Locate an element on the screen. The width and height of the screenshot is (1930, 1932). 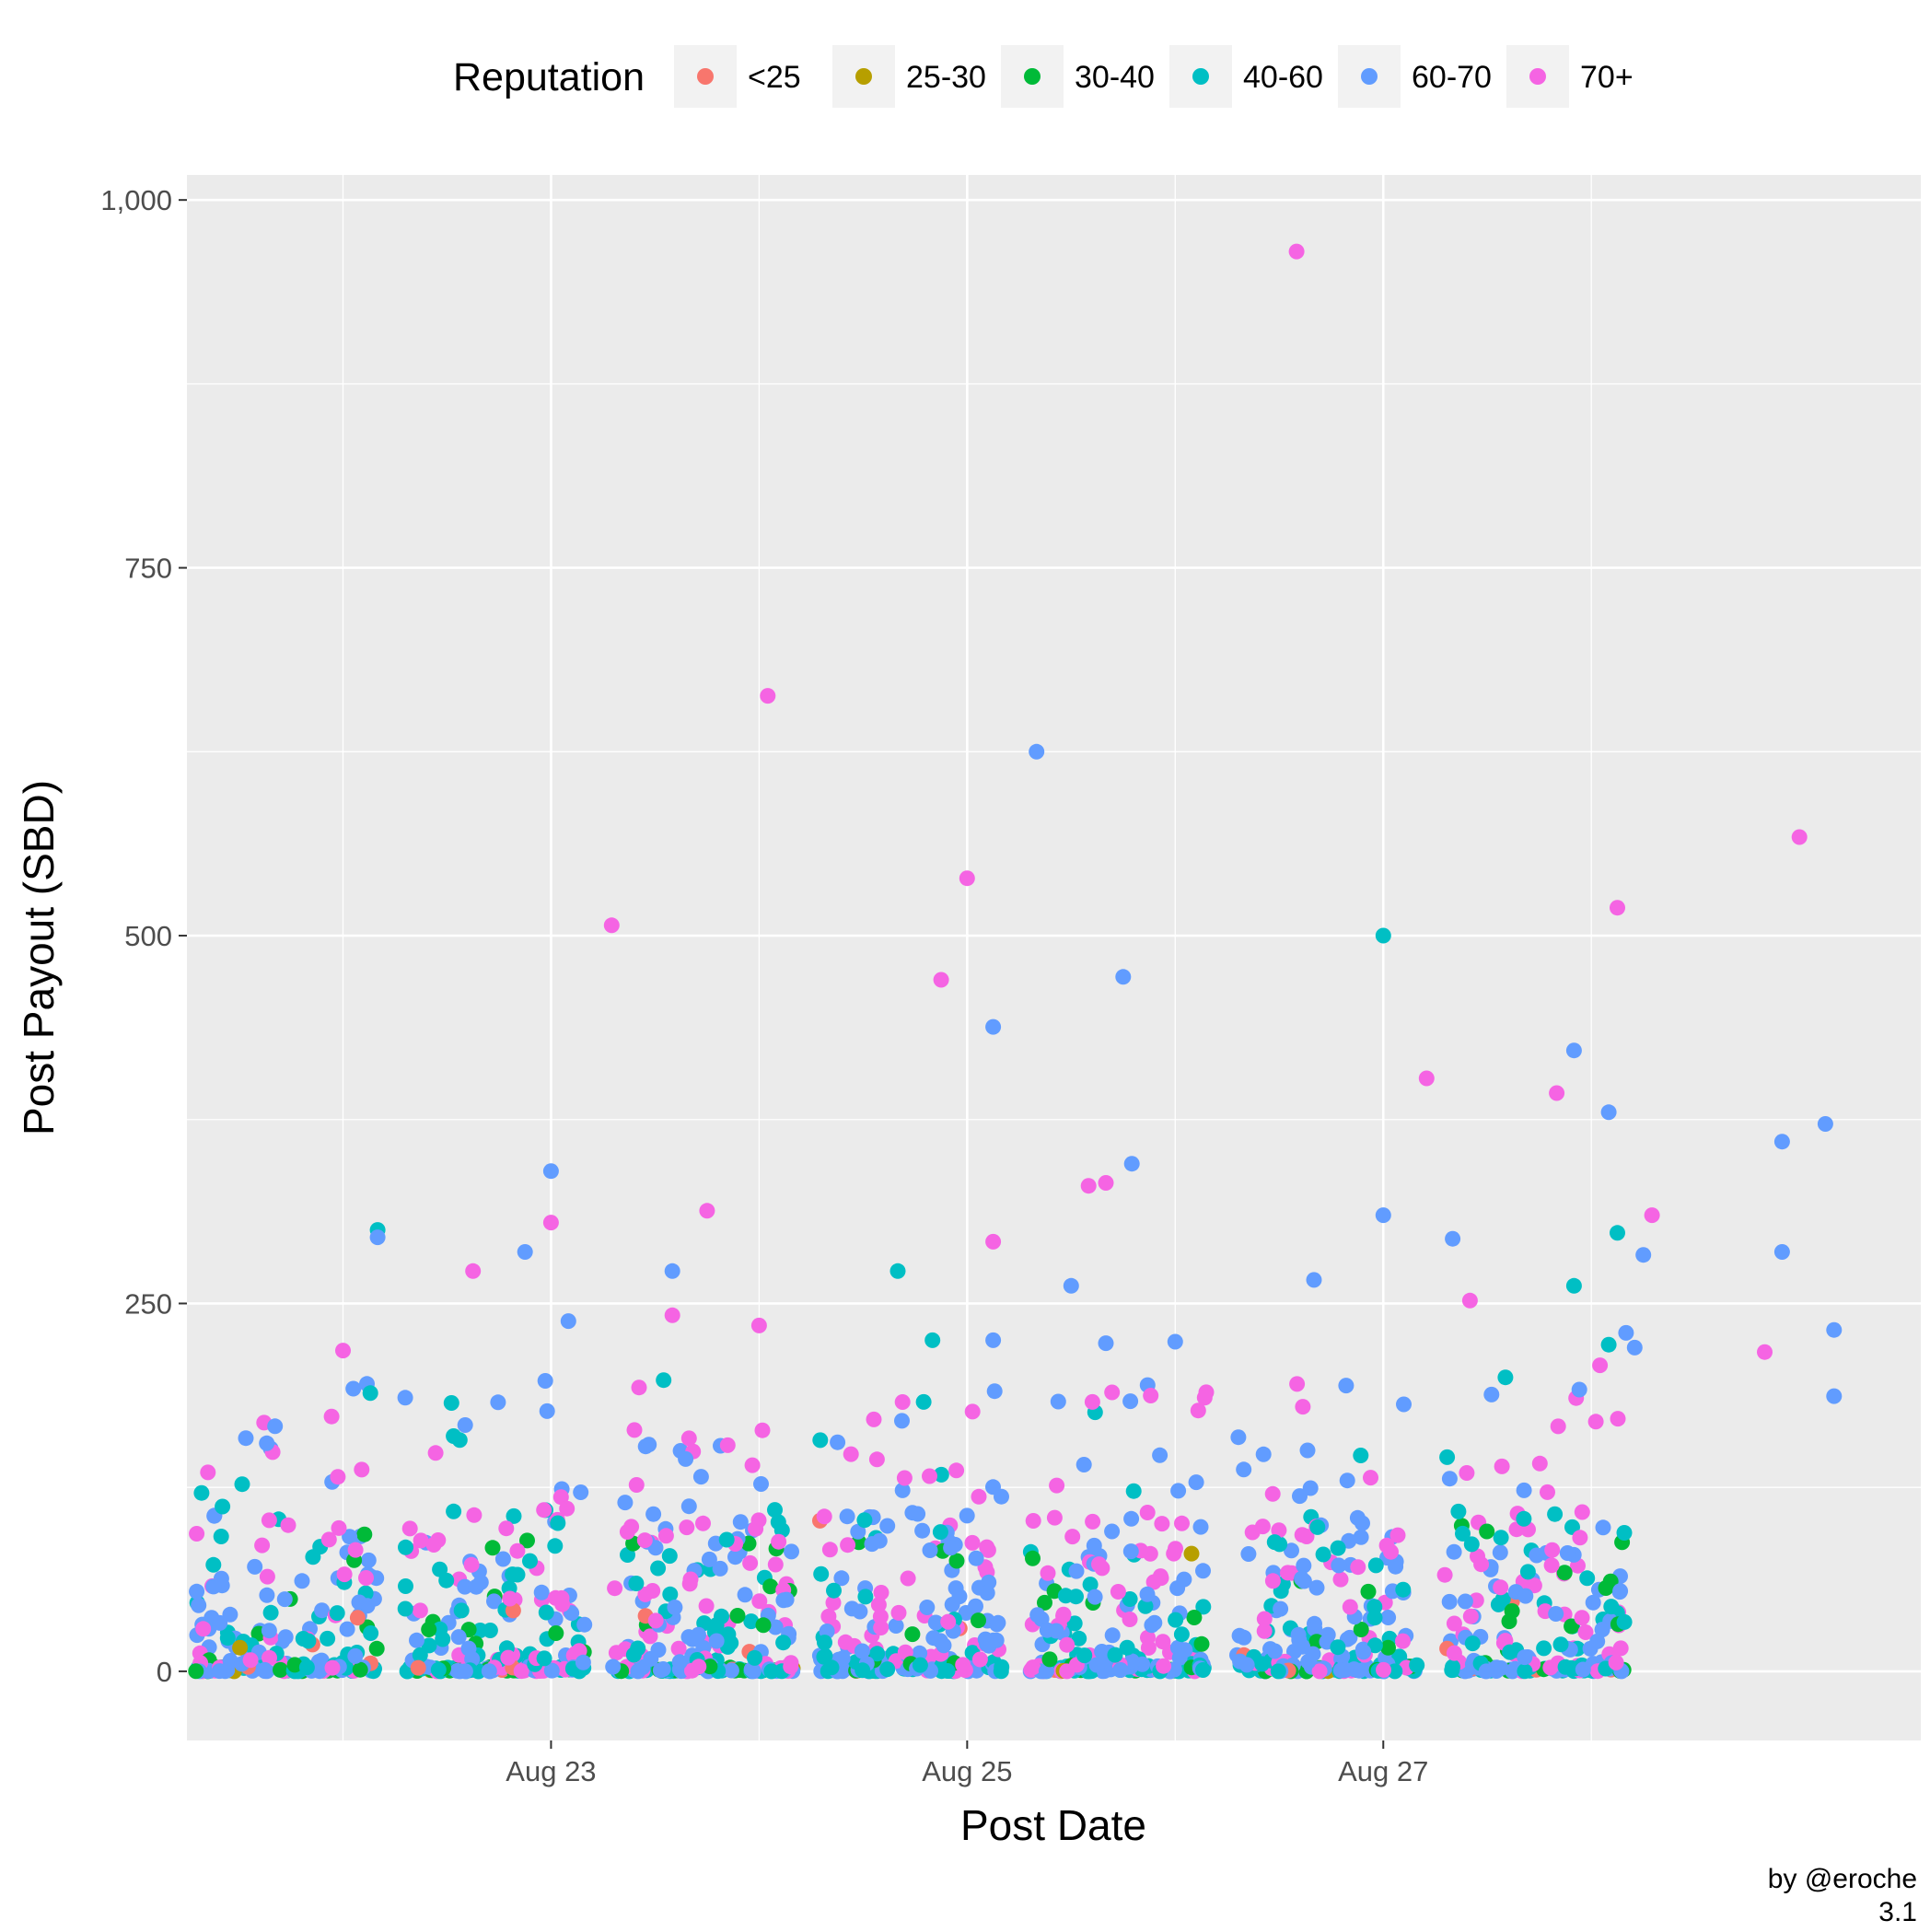
legend-label: 25-30 is located at coordinates (946, 77).